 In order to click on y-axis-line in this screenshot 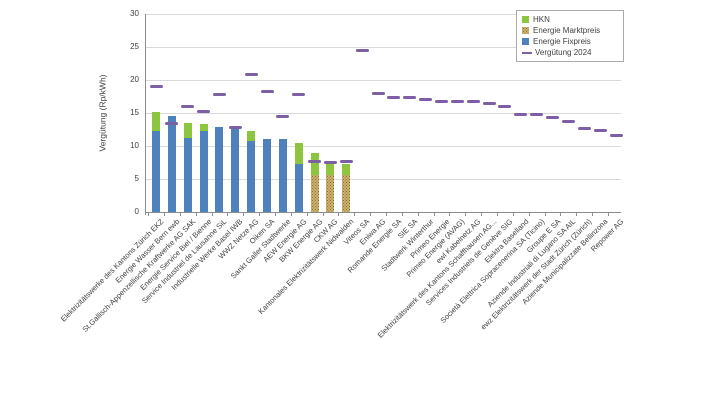, I will do `click(145, 114)`.